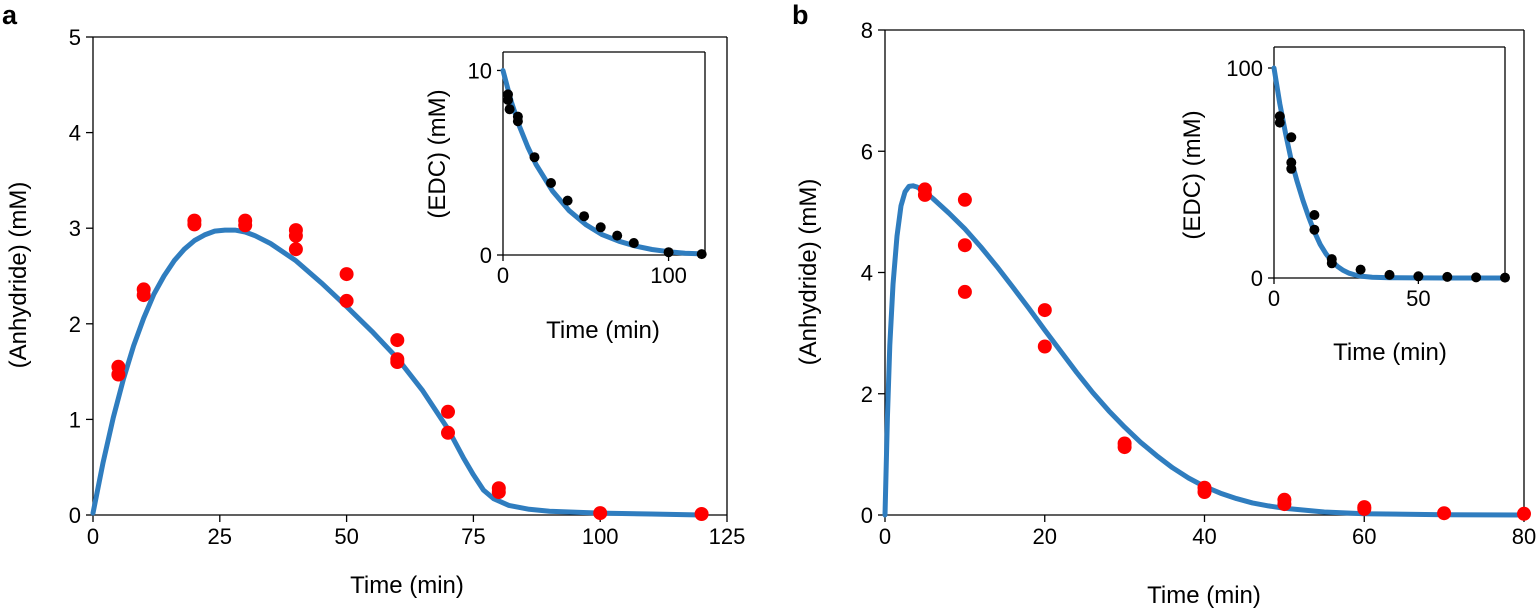  Describe the element at coordinates (867, 151) in the screenshot. I see `panel-b-y-tick-label: 6` at that location.